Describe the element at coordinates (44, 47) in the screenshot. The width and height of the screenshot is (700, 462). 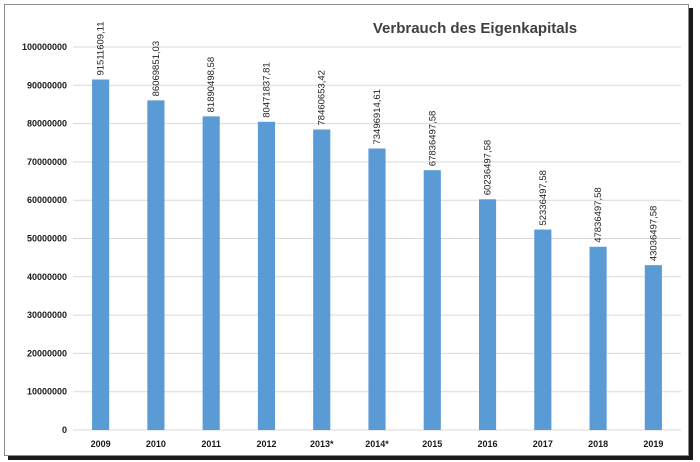
I see `y-tick-label: 100000000` at that location.